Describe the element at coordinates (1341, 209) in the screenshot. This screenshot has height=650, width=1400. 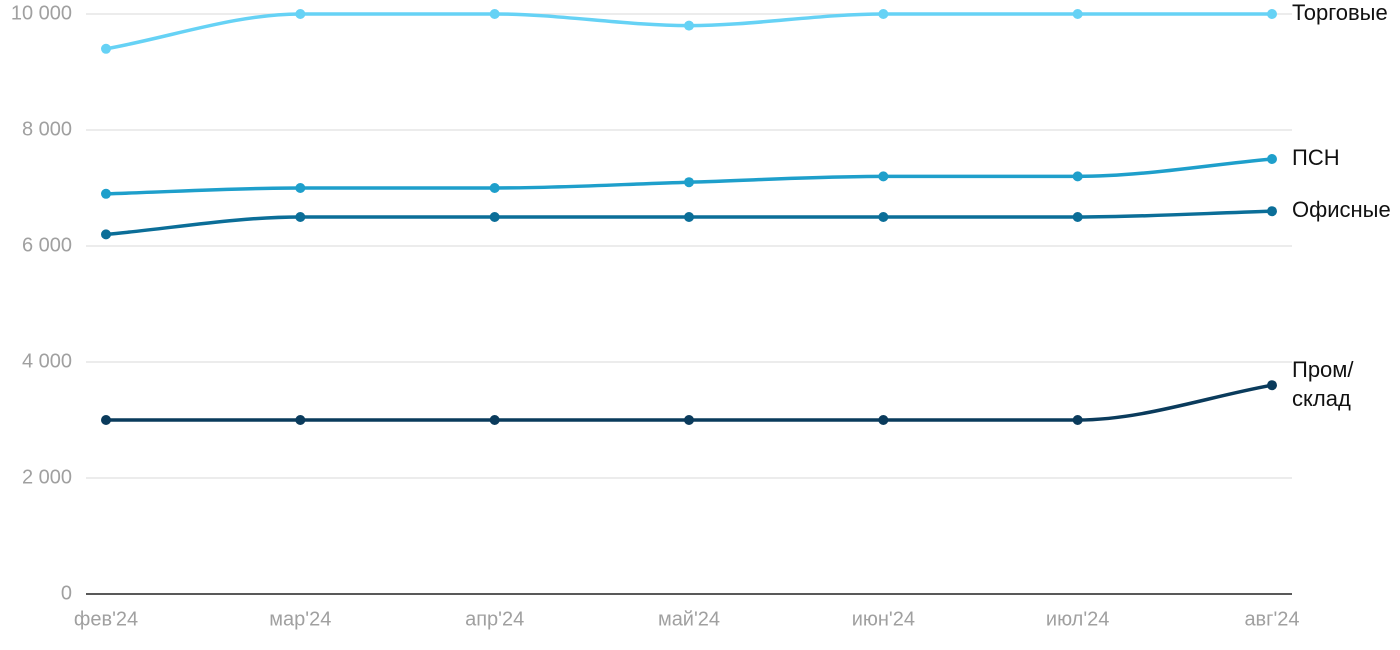
I see `legend-label: Офисные` at that location.